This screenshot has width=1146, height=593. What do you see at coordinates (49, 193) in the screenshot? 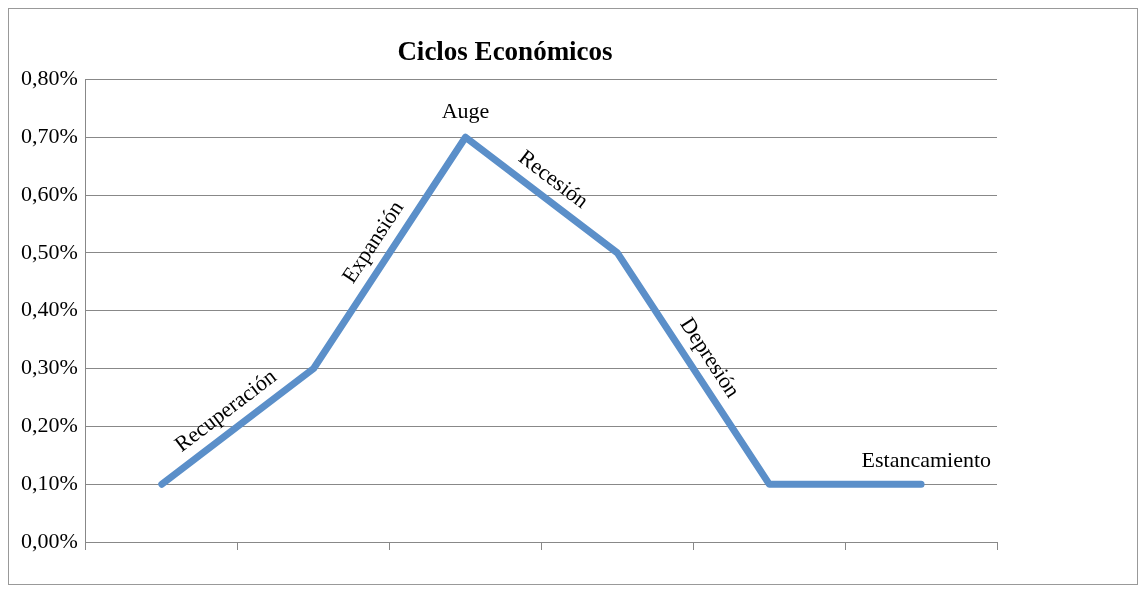
I see `y-tick-label: 0,60%` at bounding box center [49, 193].